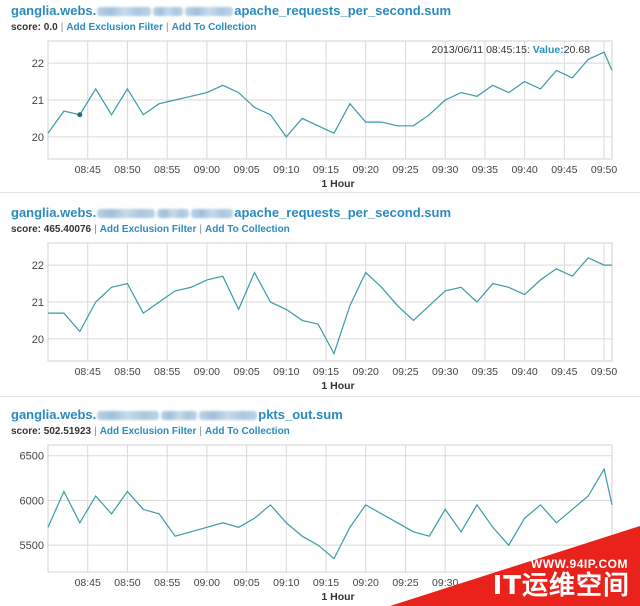 This screenshot has height=606, width=640. I want to click on score-label: score: 502.51923, so click(51, 431).